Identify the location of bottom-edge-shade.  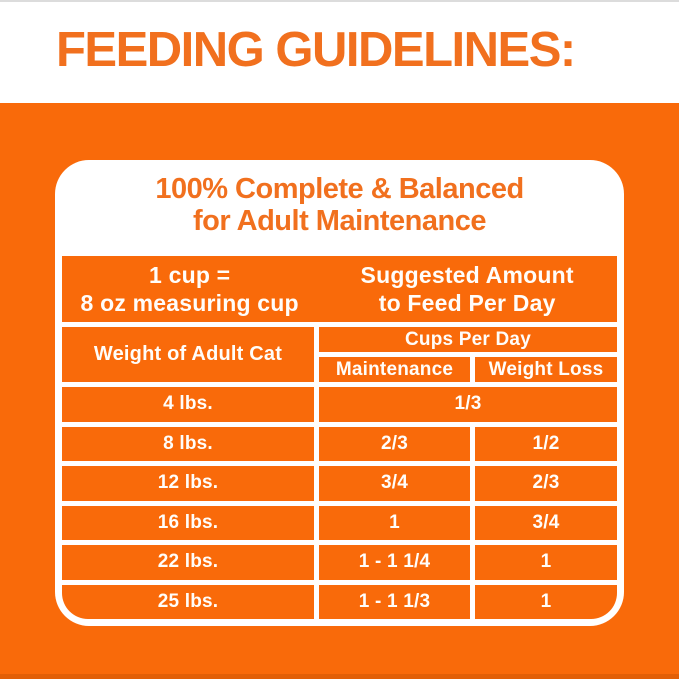
(339, 676).